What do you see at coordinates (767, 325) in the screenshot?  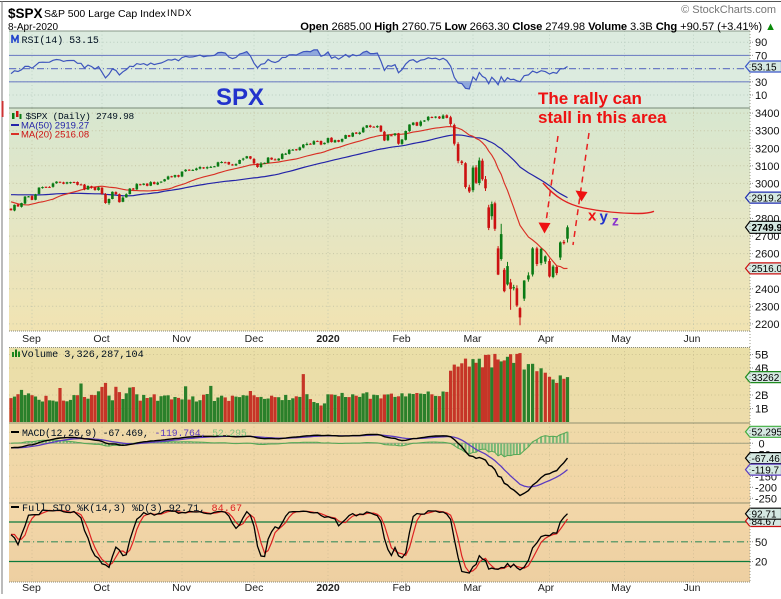 I see `svg-text: 2200` at bounding box center [767, 325].